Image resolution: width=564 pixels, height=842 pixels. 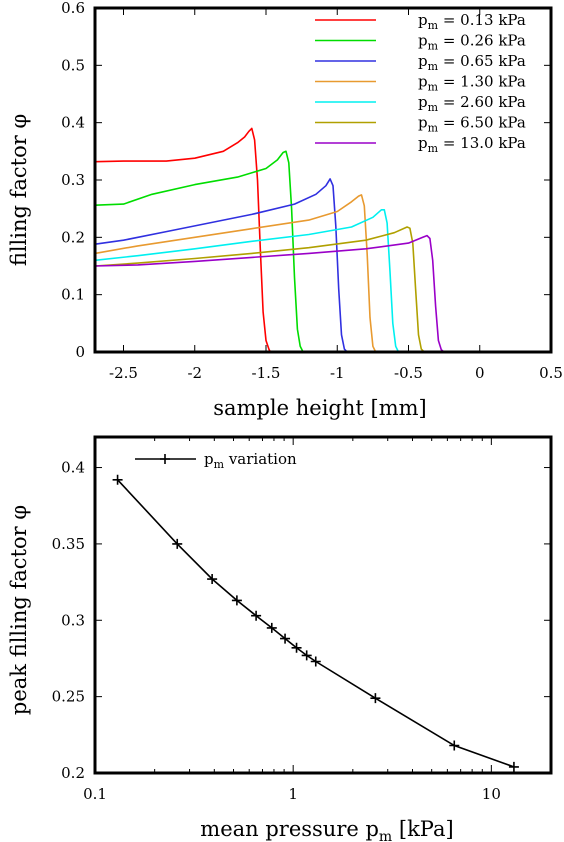 I want to click on legend-entry-3: pm = 1.30 kPa, so click(x=472, y=83).